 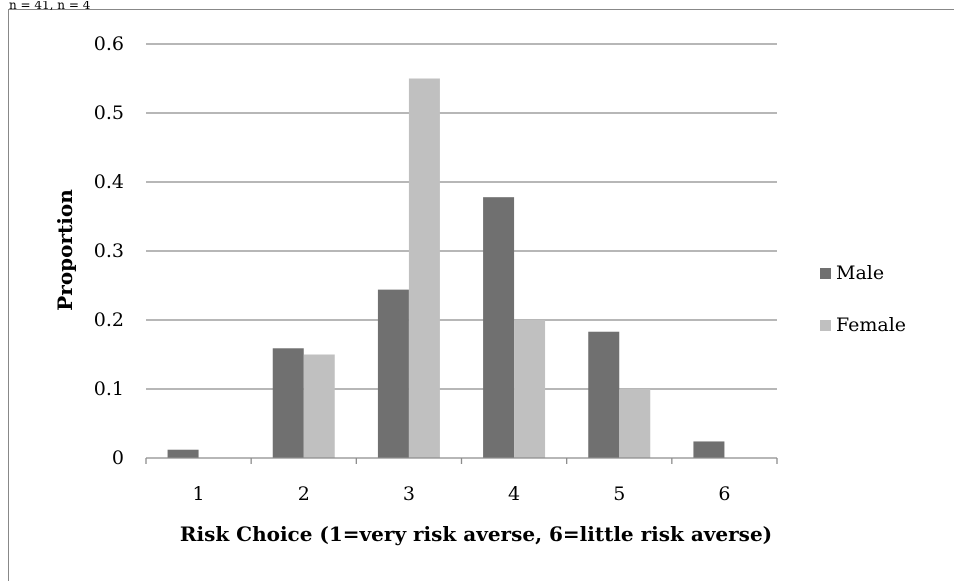 I want to click on y-tick-labels: 0 0.1 0.2 0.3 0.4 0.5 0.6, so click(x=109, y=251).